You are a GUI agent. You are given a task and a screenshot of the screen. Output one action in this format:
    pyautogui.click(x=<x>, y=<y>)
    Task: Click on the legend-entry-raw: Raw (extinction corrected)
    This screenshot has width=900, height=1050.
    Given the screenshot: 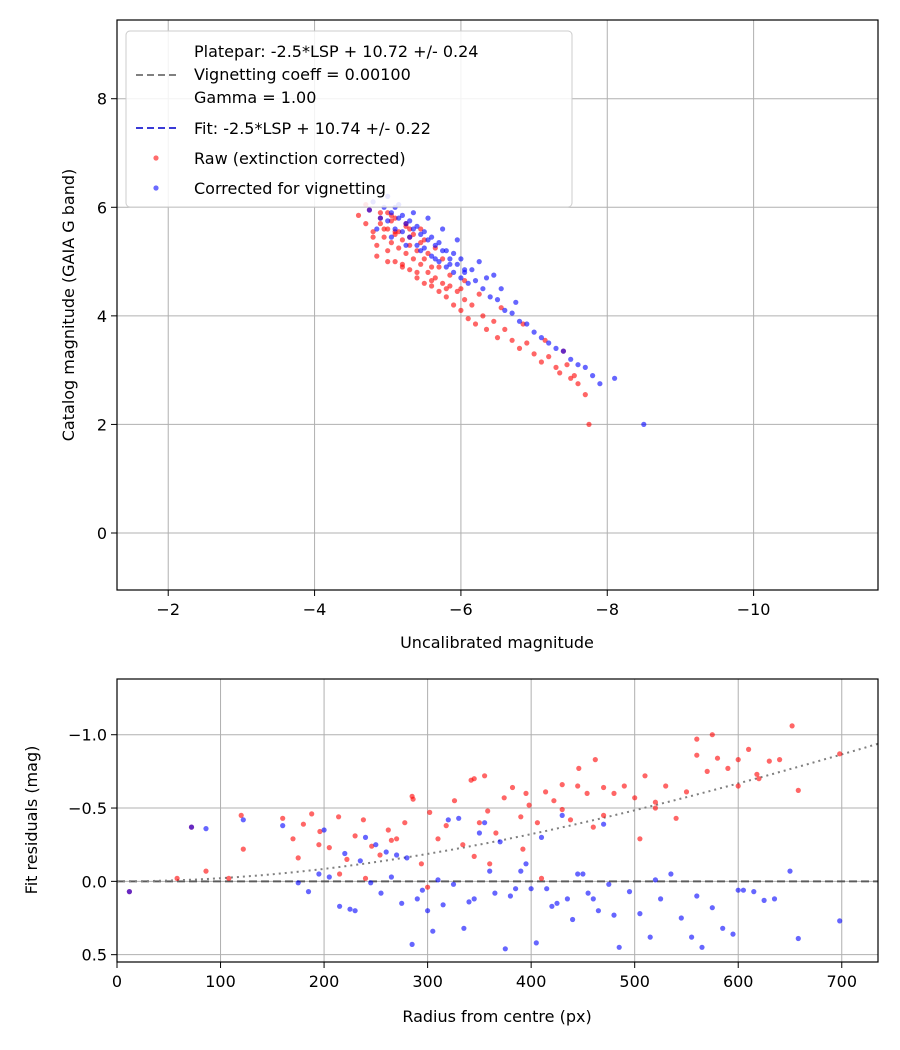 What is the action you would take?
    pyautogui.click(x=300, y=158)
    